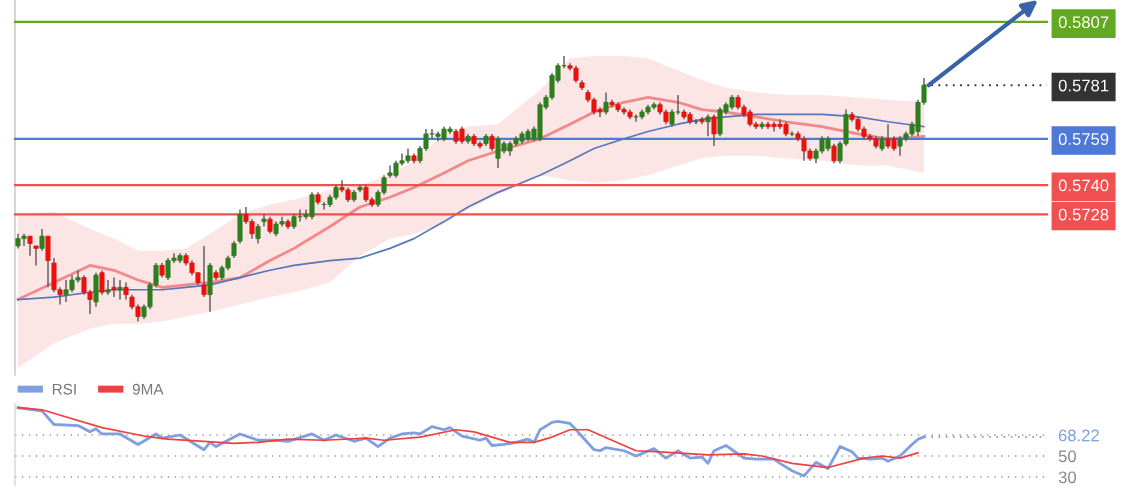 Image resolution: width=1140 pixels, height=500 pixels. What do you see at coordinates (1083, 22) in the screenshot?
I see `y-tick-label: 0.5807` at bounding box center [1083, 22].